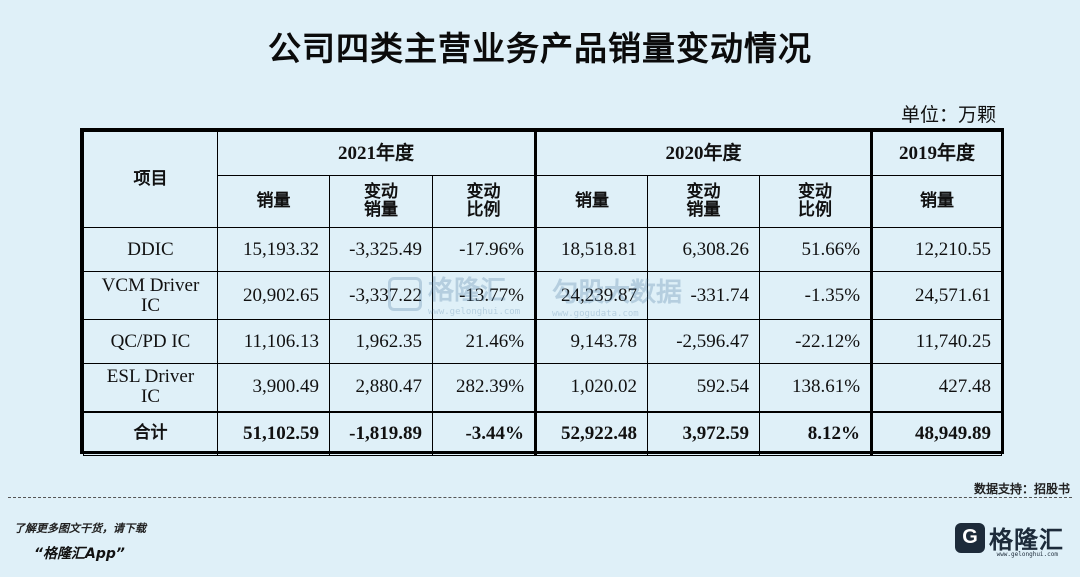 The width and height of the screenshot is (1080, 577). Describe the element at coordinates (540, 48) in the screenshot. I see `page-title: 公司四类主营业务产品销量变动情况` at that location.